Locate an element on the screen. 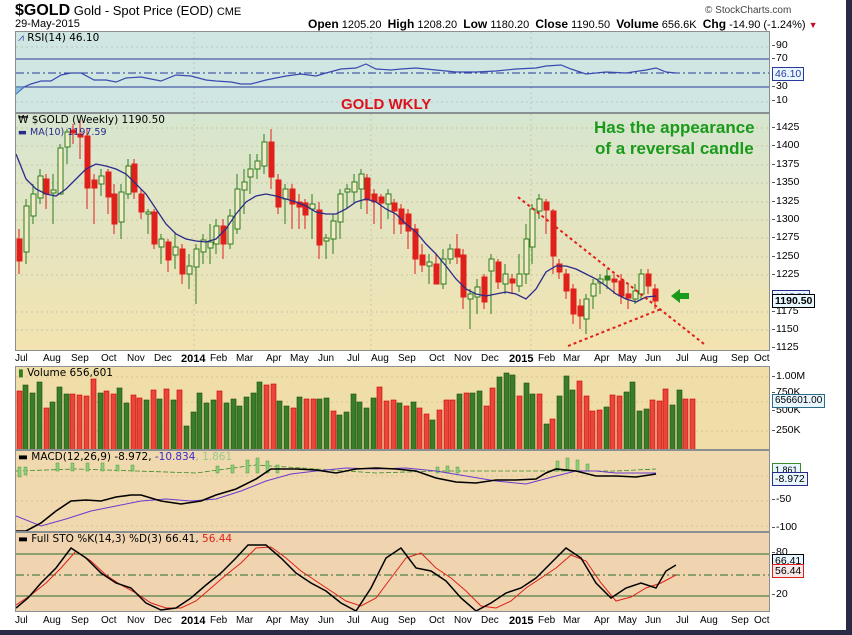 The width and height of the screenshot is (852, 635). symbol: $GOLD is located at coordinates (43, 10).